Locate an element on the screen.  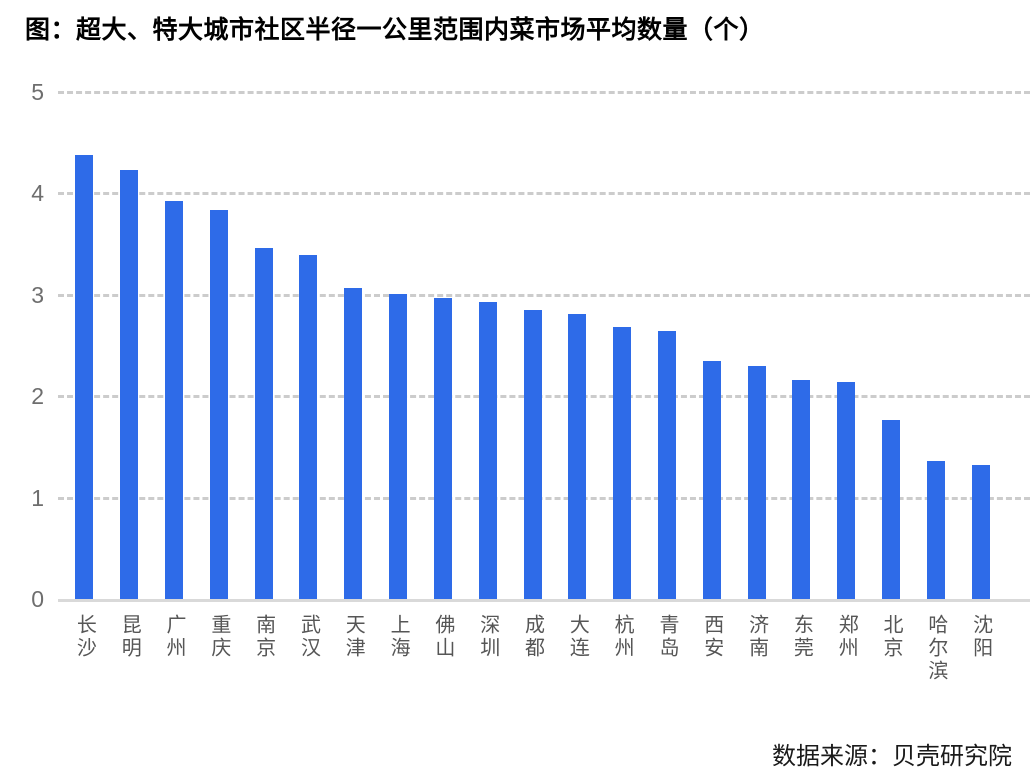
x-axis-category-label-天津: 天津 is located at coordinates (353, 637).